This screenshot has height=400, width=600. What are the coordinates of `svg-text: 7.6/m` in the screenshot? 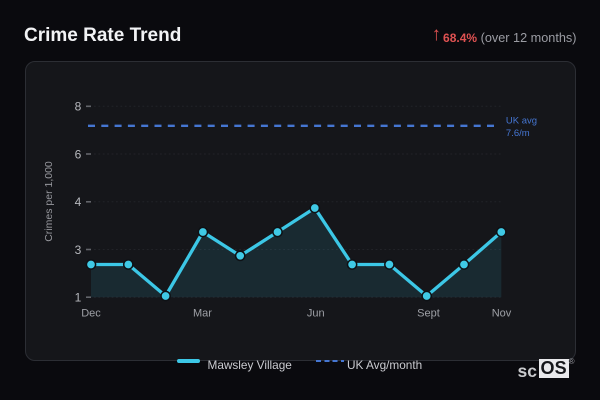 It's located at (518, 133).